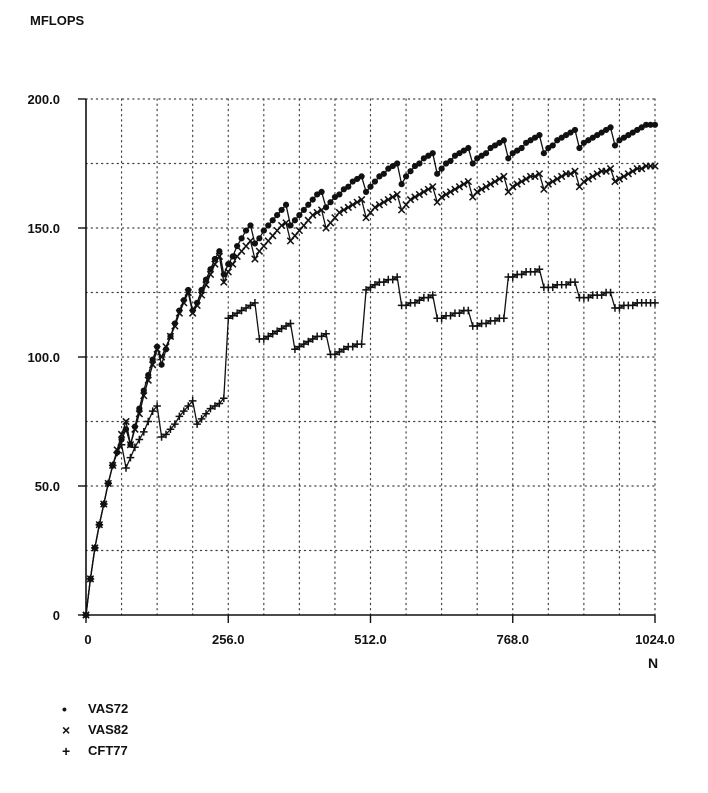  Describe the element at coordinates (56, 615) in the screenshot. I see `y-tick-label: 0` at that location.